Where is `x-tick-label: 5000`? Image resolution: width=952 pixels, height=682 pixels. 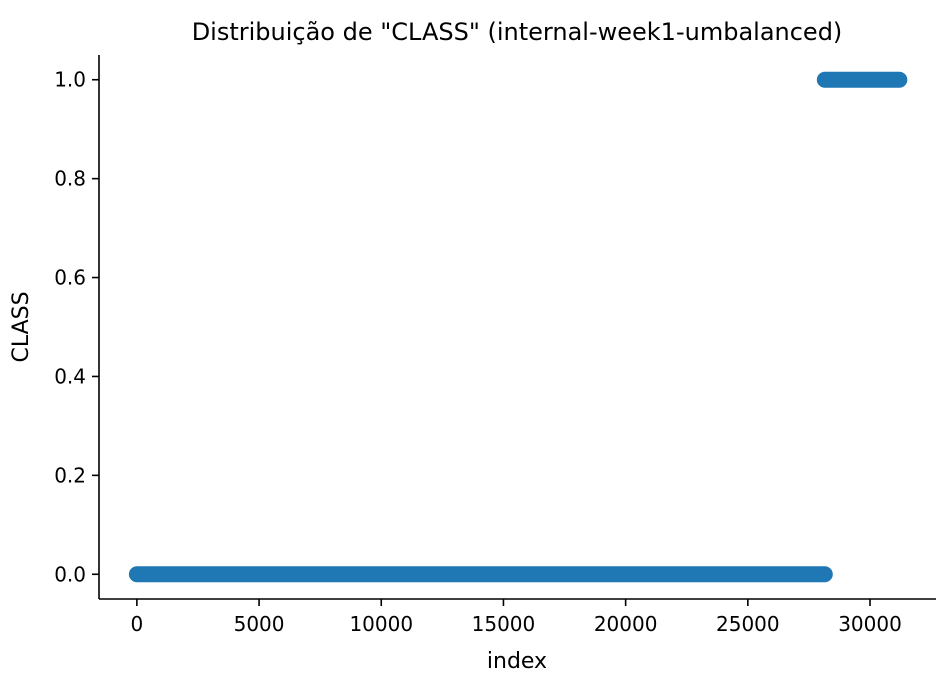
x-tick-label: 5000 is located at coordinates (259, 624).